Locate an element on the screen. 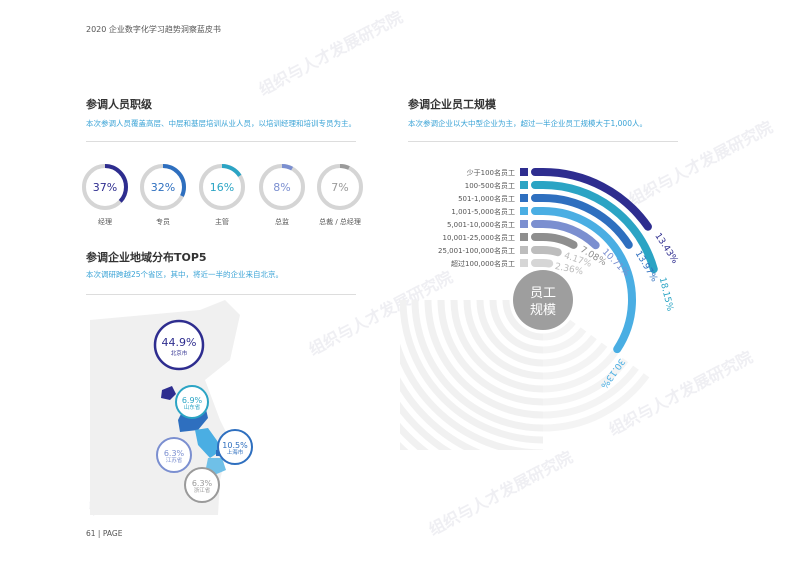  donut-value: 37% is located at coordinates (105, 187).